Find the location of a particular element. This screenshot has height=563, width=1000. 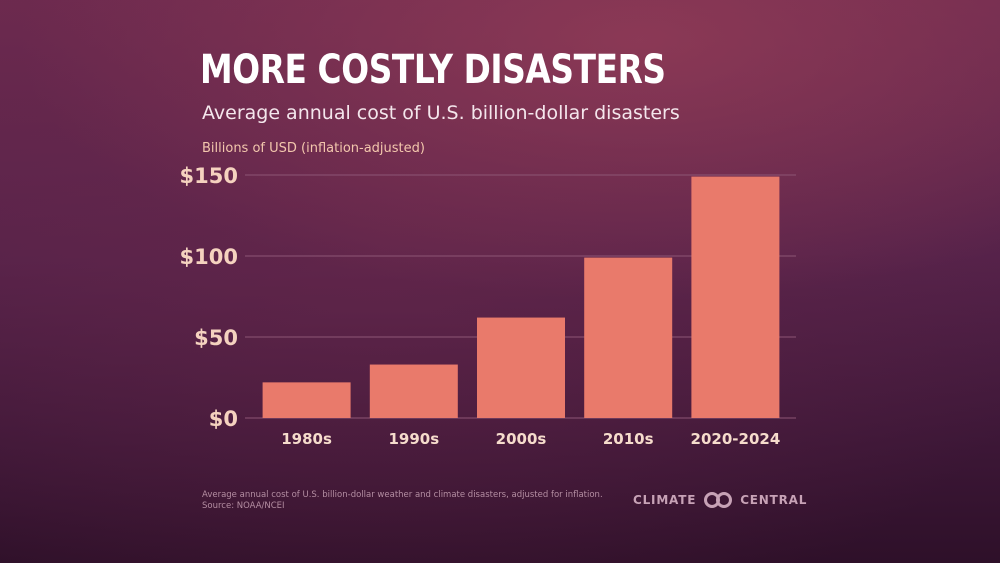

category-labels: 1980s 1990s 2000s 2010s 2020-2024 is located at coordinates (530, 439).